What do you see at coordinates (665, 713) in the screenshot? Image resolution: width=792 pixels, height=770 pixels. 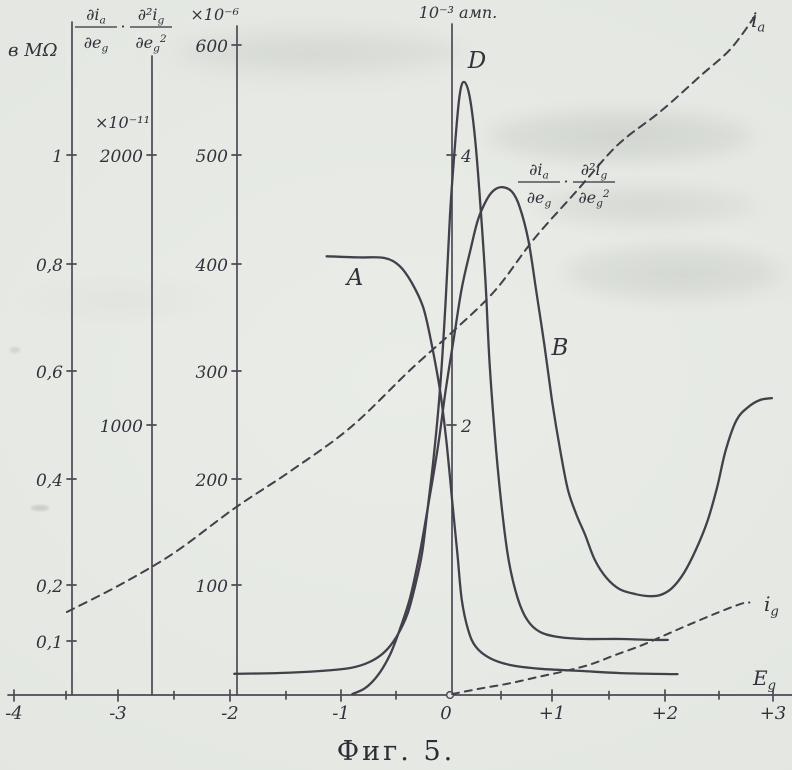 I see `x-tick-label-+2: +2` at bounding box center [665, 713].